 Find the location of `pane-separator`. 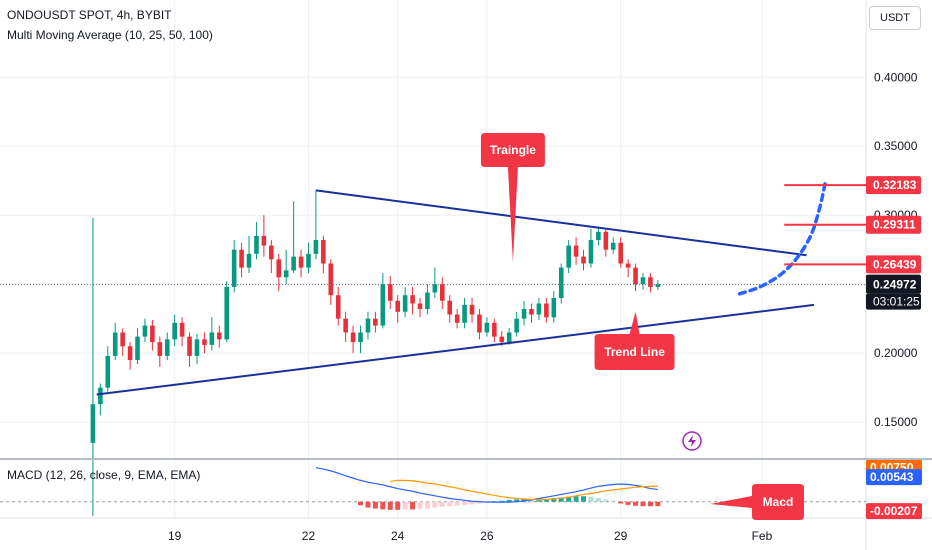

pane-separator is located at coordinates (466, 459).